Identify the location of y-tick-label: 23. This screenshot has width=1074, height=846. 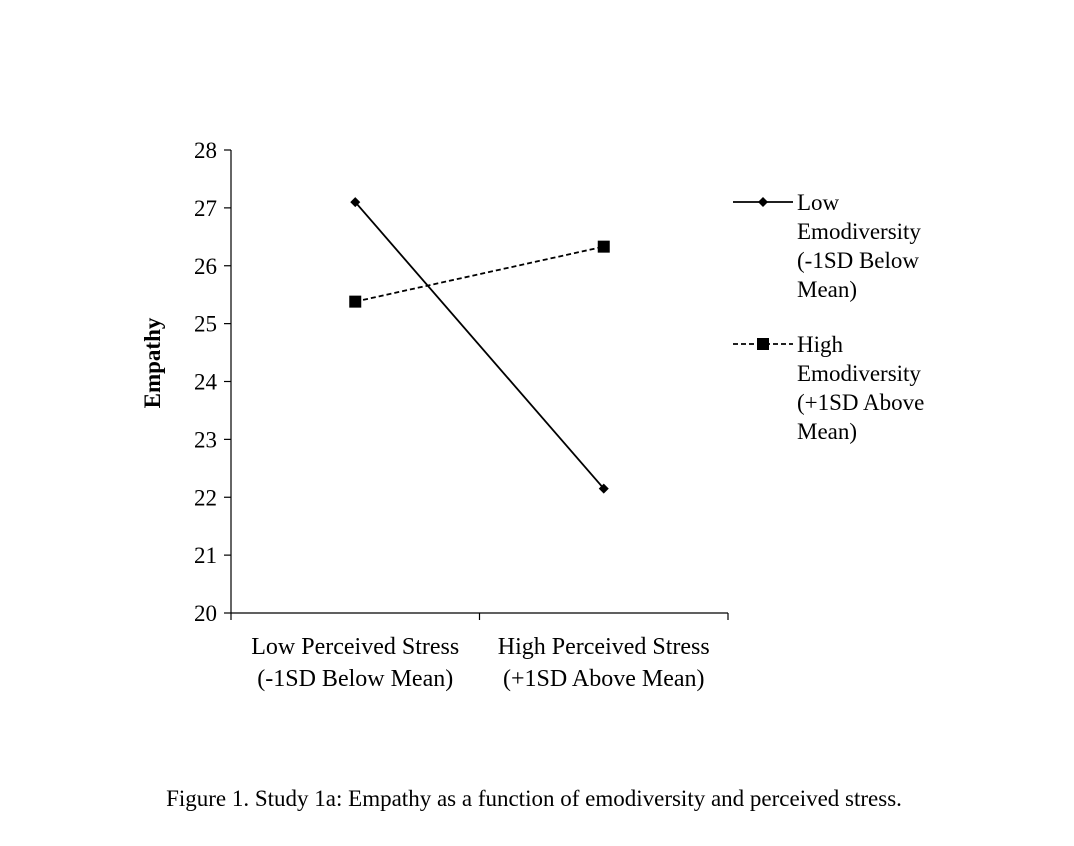
(205, 439).